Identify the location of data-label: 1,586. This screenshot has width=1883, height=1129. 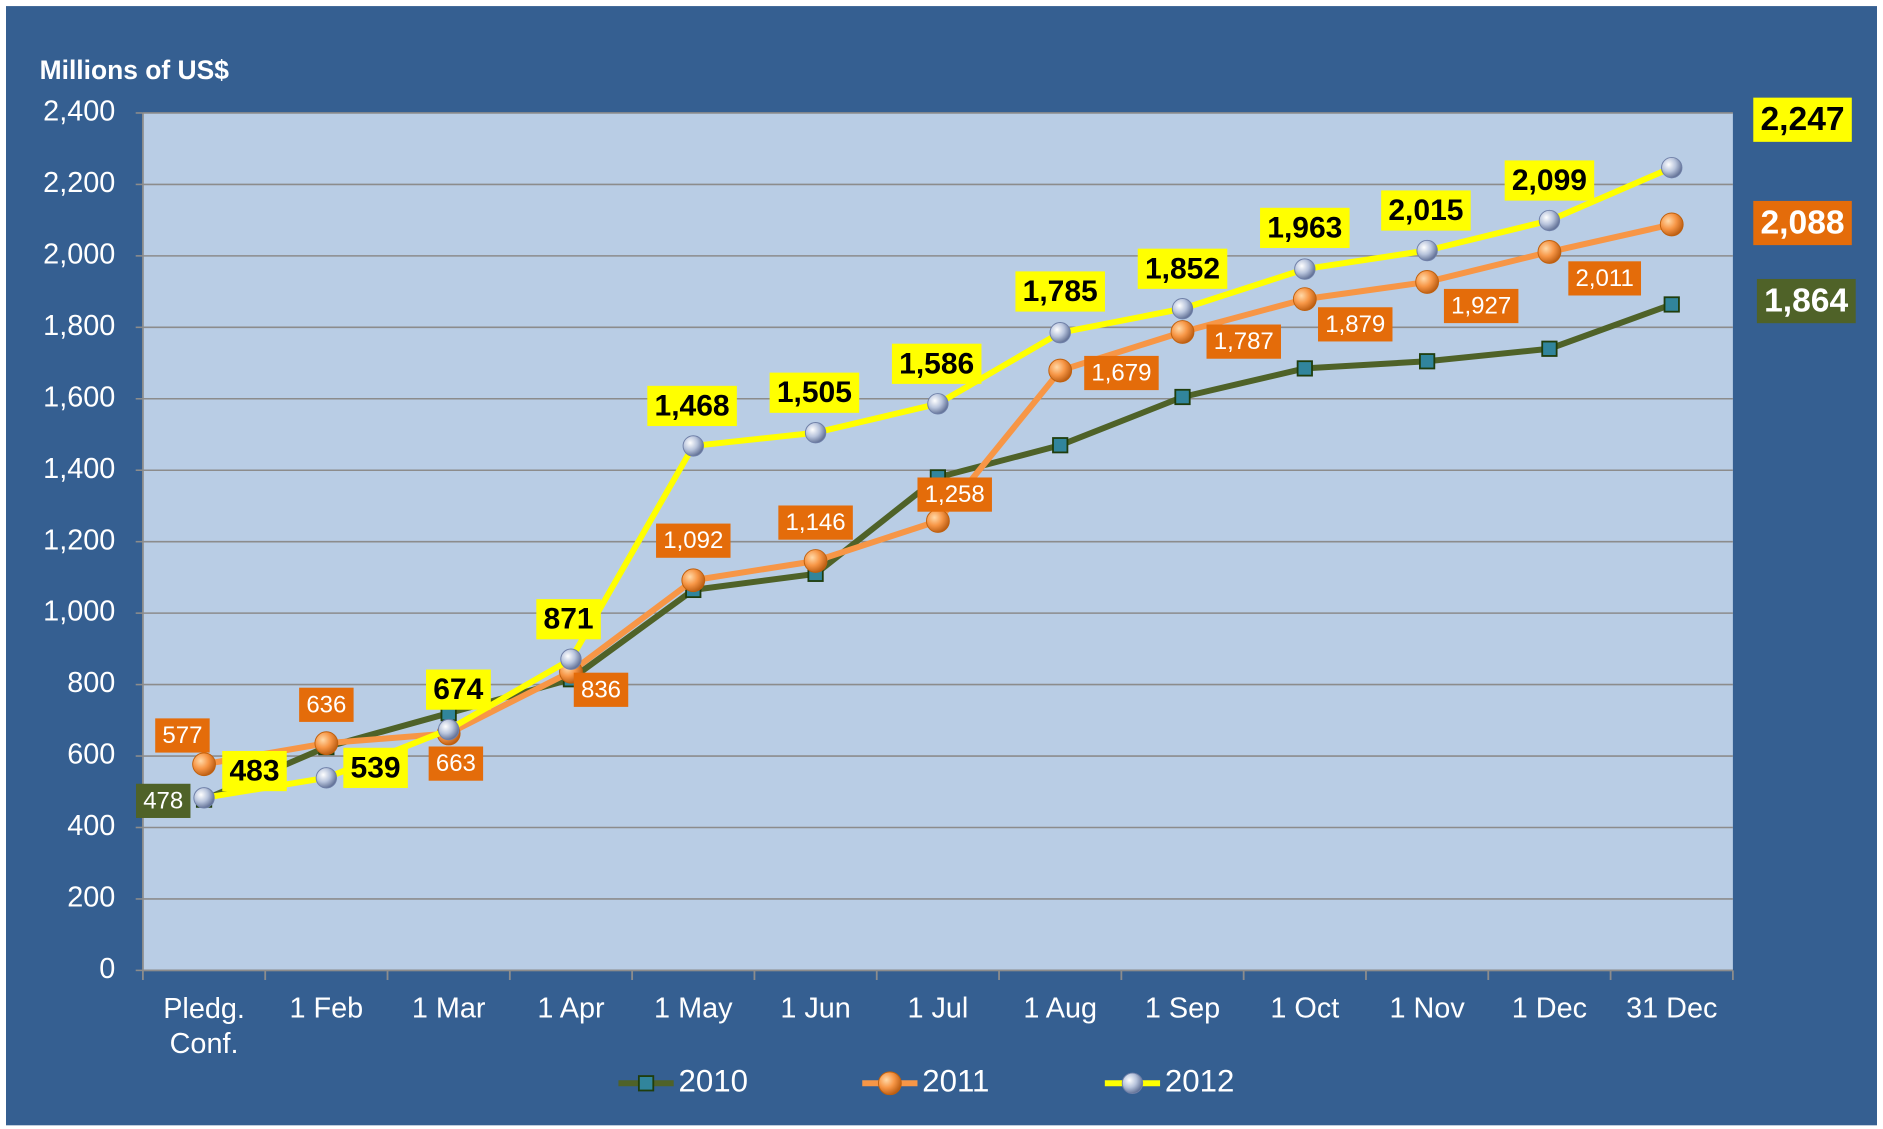
(936, 363).